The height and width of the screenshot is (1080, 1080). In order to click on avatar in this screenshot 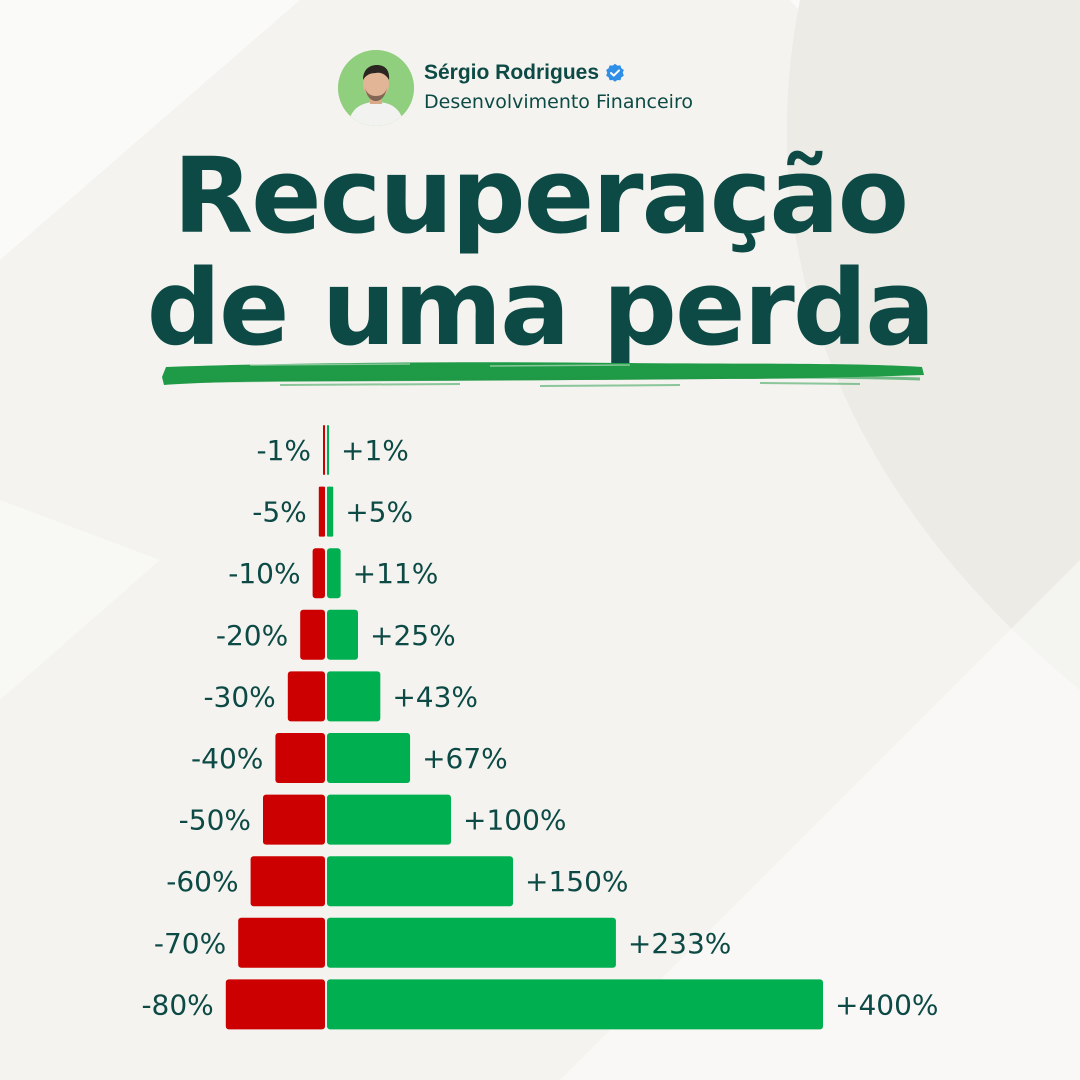, I will do `click(376, 88)`.